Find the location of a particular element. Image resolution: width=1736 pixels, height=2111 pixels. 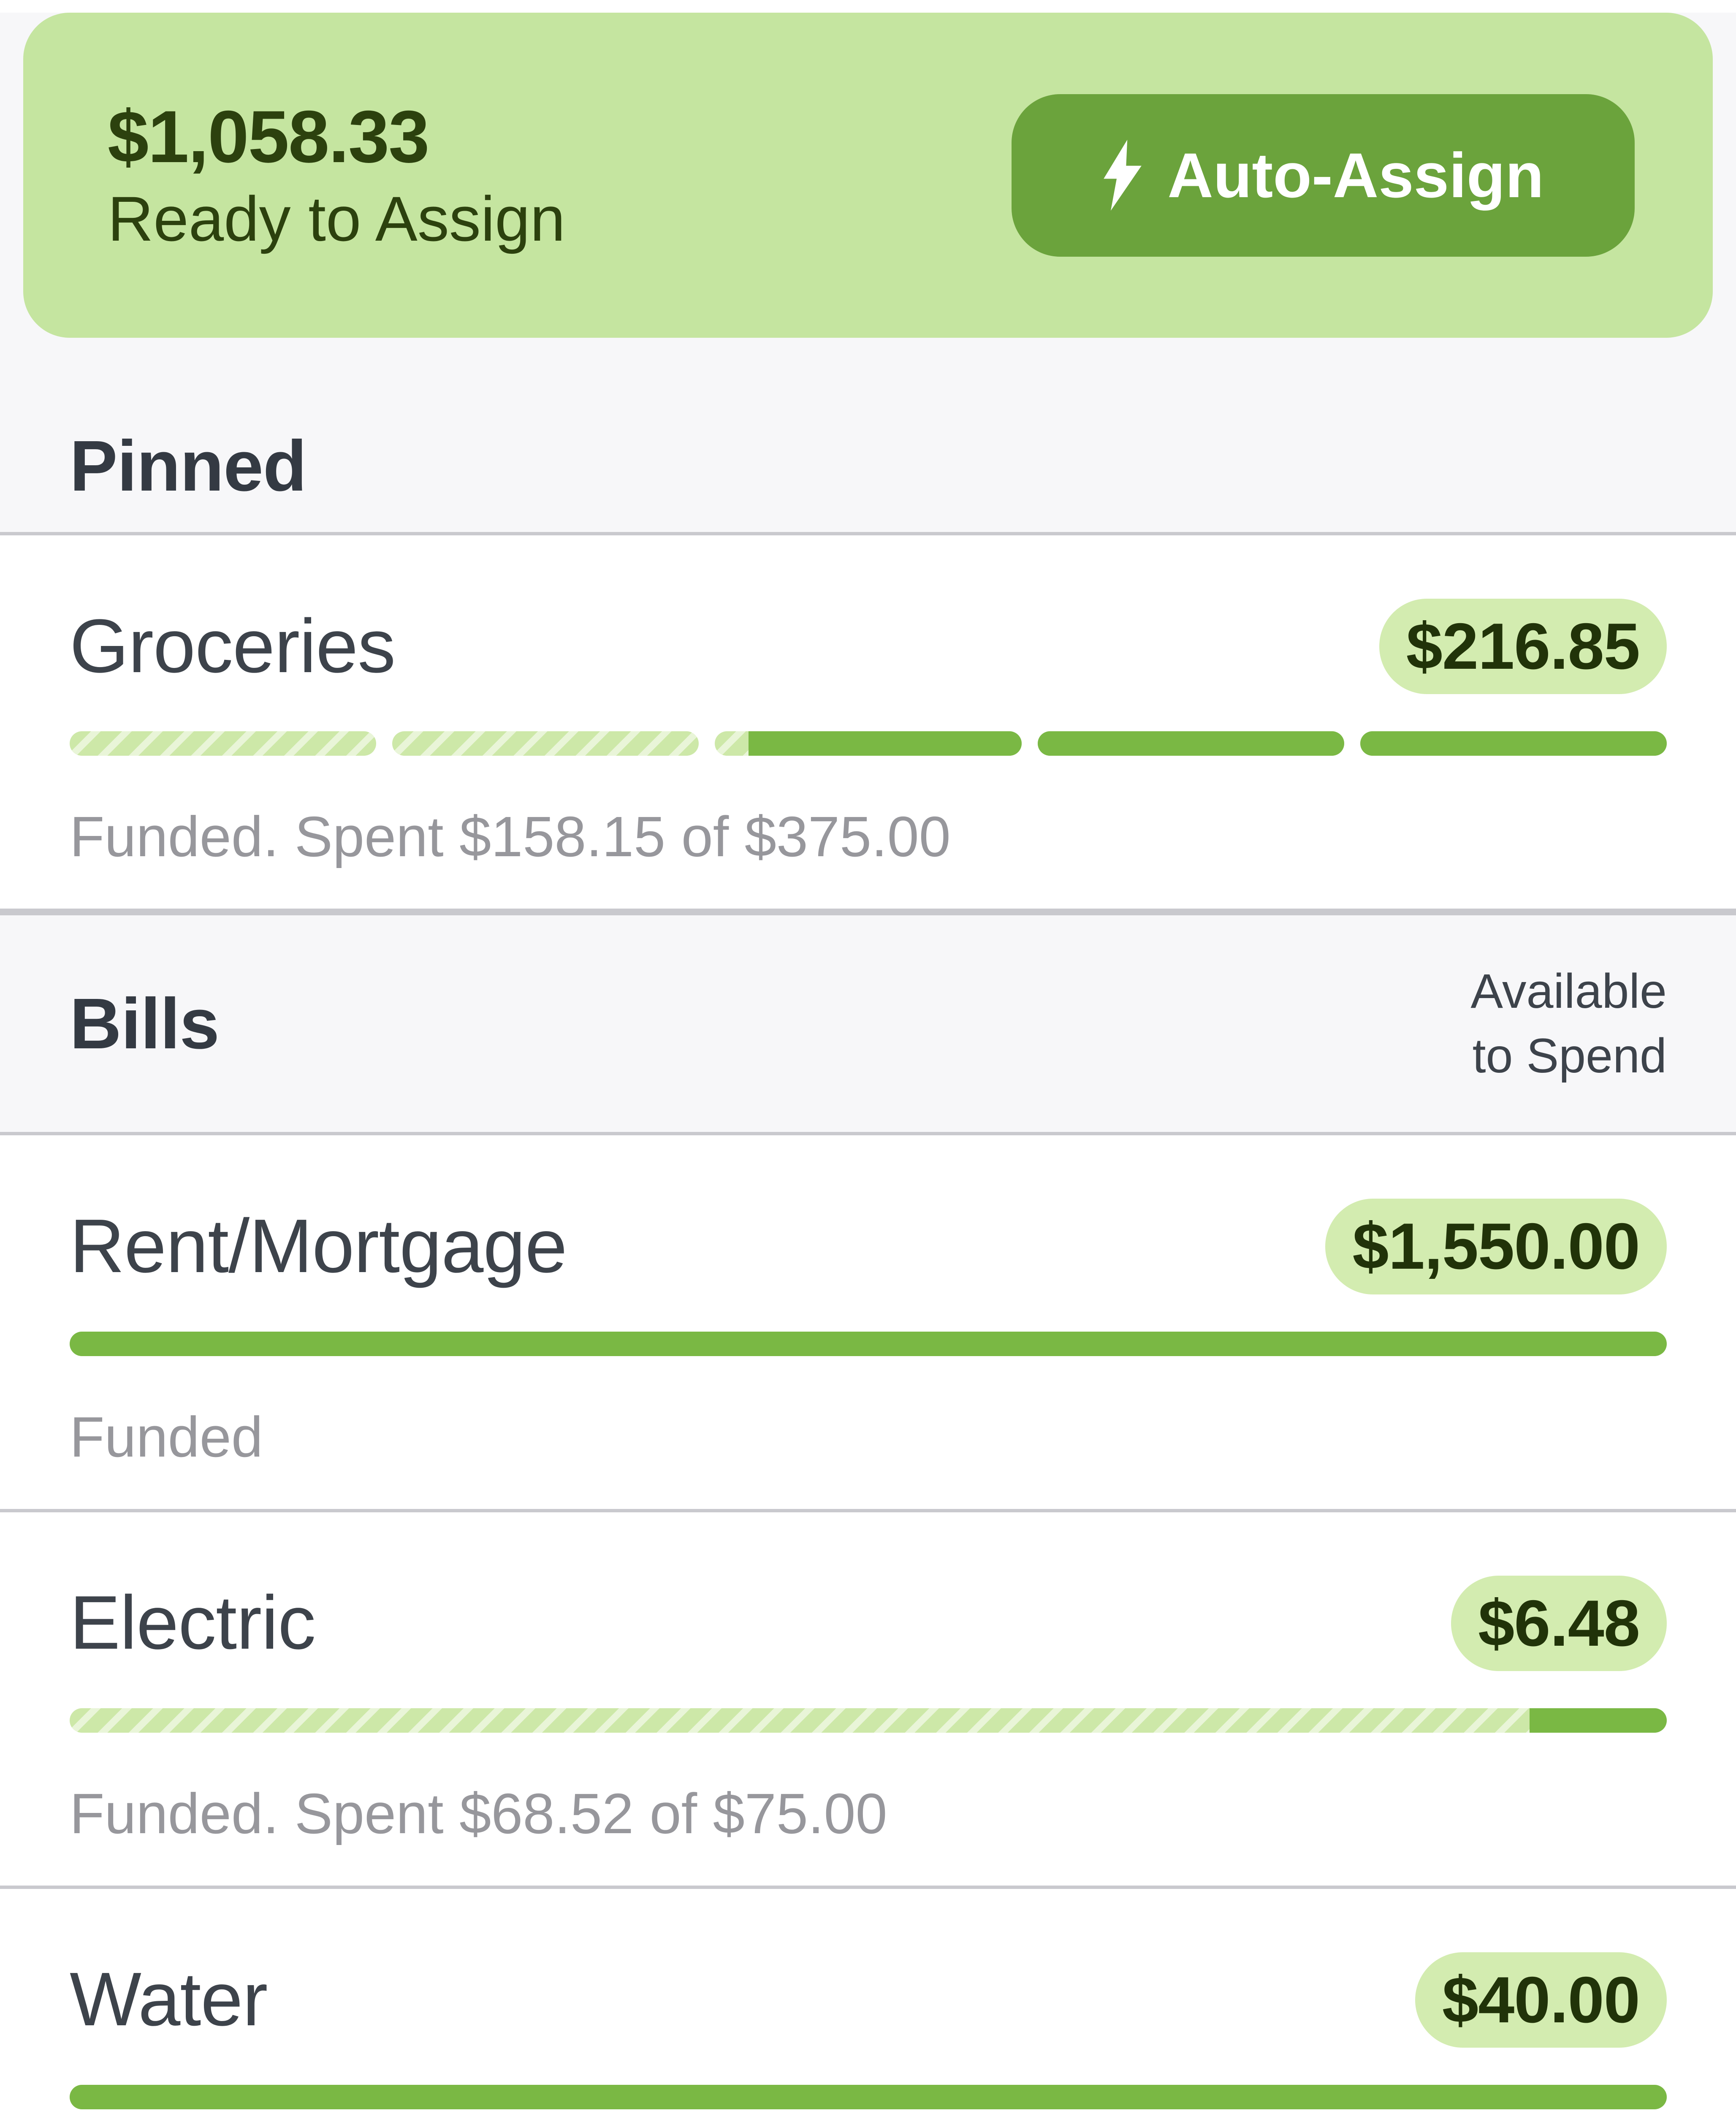

ready-label: Ready to Assign is located at coordinates (337, 218).